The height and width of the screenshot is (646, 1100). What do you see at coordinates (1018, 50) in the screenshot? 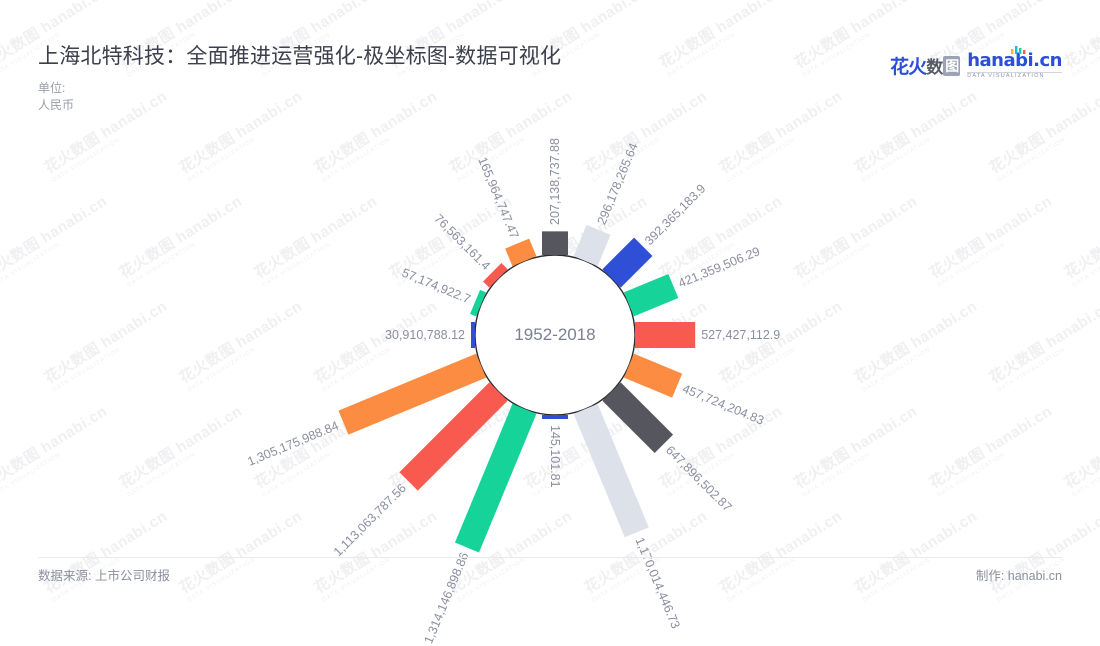
I see `sparkle-icon` at bounding box center [1018, 50].